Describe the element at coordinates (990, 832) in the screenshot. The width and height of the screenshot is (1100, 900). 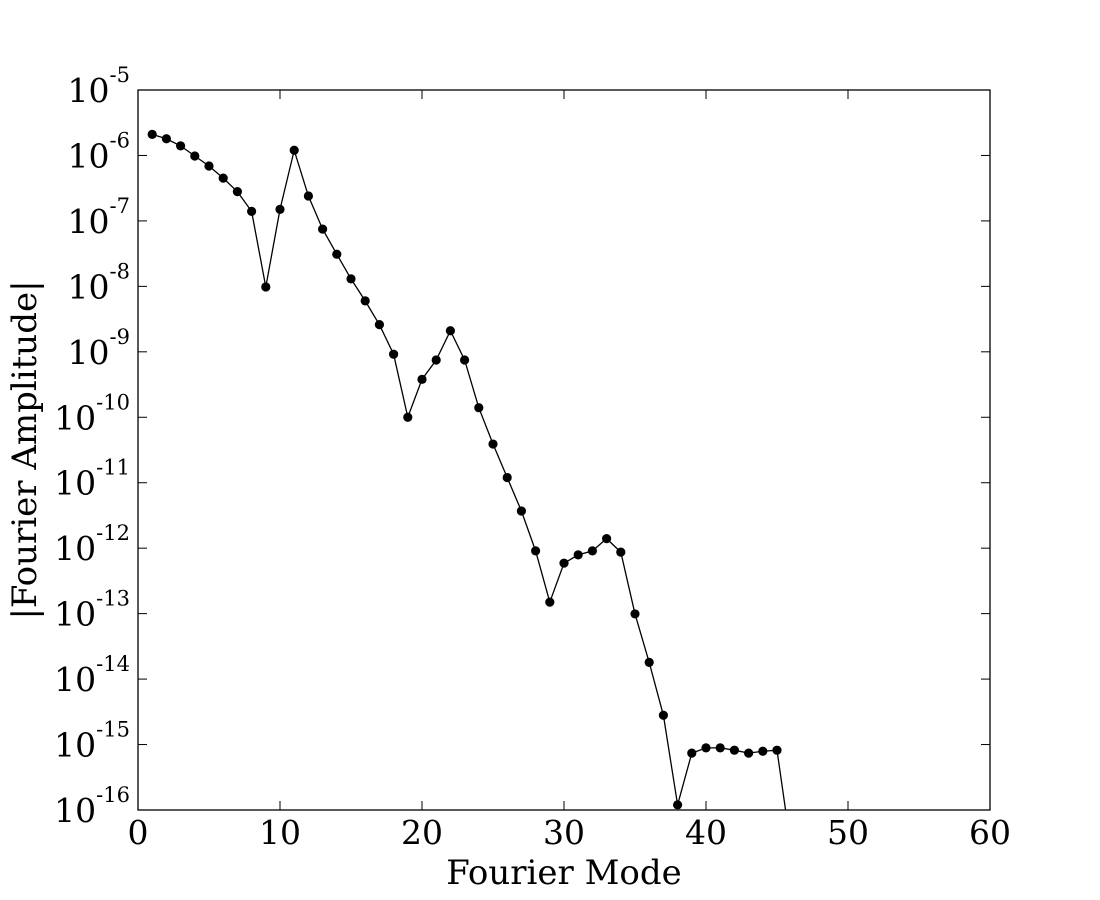
I see `x-tick-label: 60` at that location.